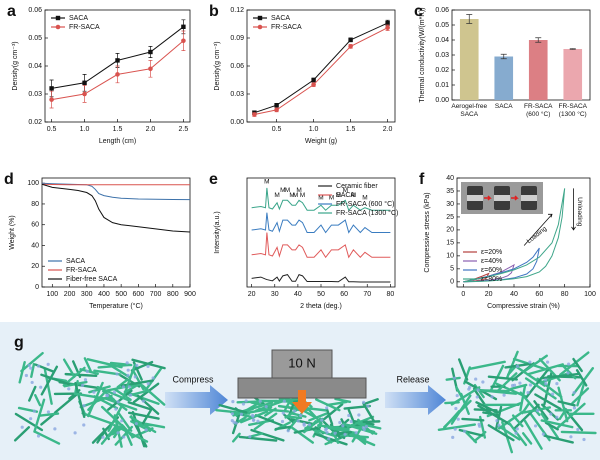  Describe the element at coordinates (196, 400) in the screenshot. I see `arrow` at that location.